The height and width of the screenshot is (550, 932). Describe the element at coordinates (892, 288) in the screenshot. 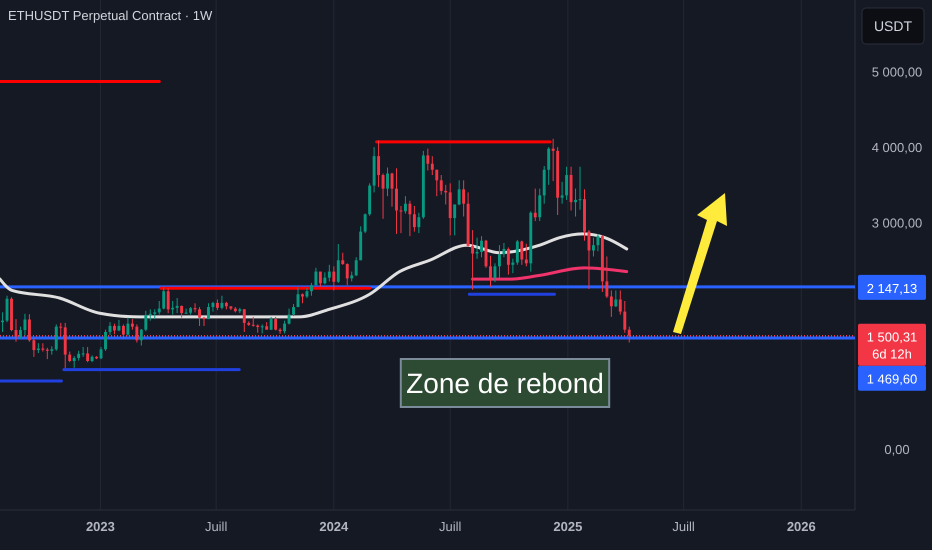

I see `ref-line-label: 2 147,13` at that location.